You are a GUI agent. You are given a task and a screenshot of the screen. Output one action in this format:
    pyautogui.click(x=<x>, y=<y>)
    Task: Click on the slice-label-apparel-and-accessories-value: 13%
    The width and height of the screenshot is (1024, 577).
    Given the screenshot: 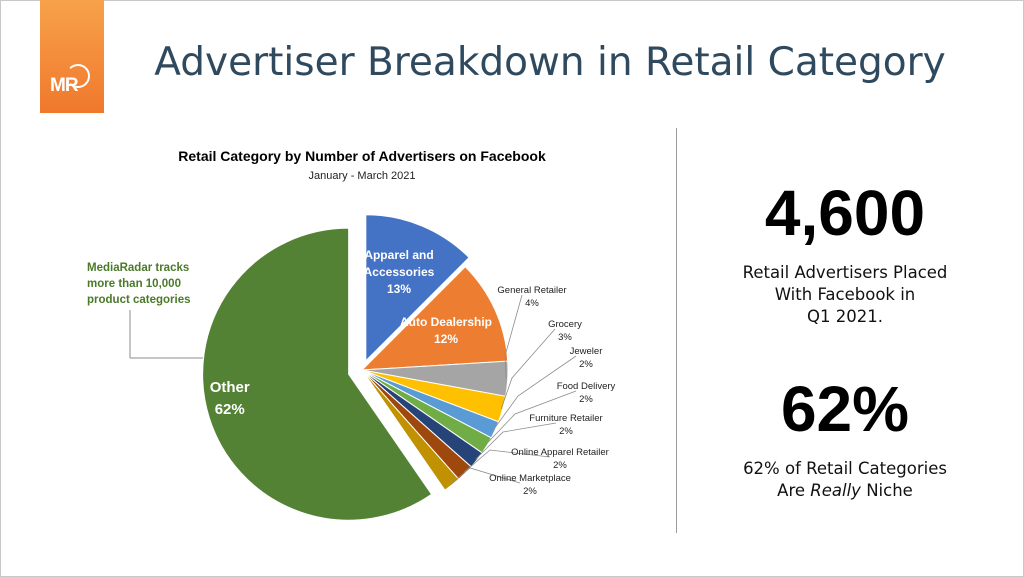 What is the action you would take?
    pyautogui.click(x=399, y=289)
    